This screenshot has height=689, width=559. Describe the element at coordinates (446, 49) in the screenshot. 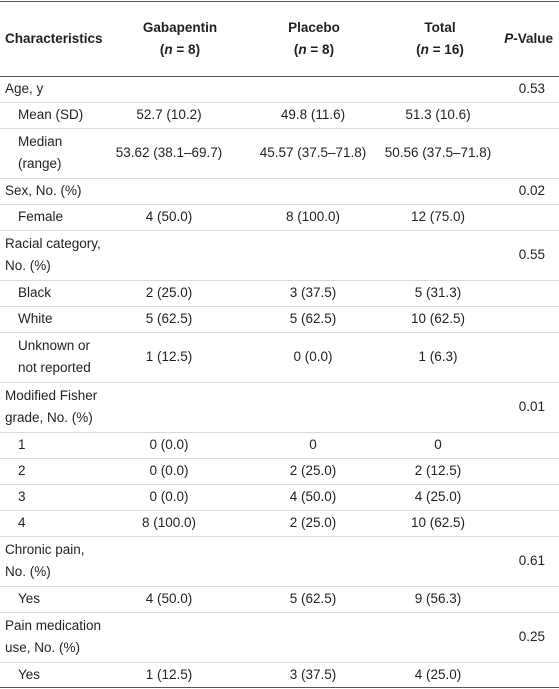

I see `text: = 16)` at that location.